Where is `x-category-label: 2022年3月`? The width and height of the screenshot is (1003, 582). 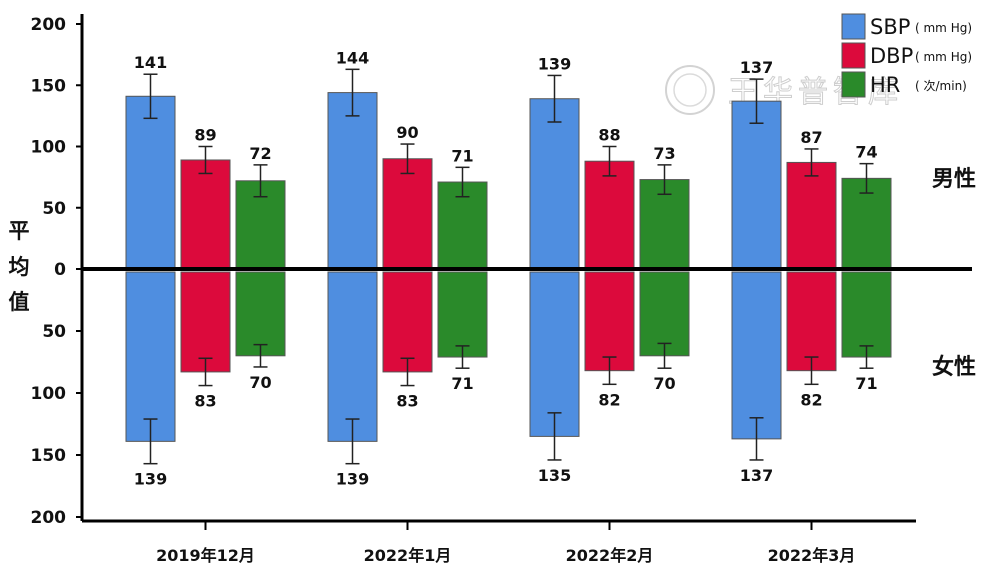
x-category-label: 2022年3月 is located at coordinates (812, 555).